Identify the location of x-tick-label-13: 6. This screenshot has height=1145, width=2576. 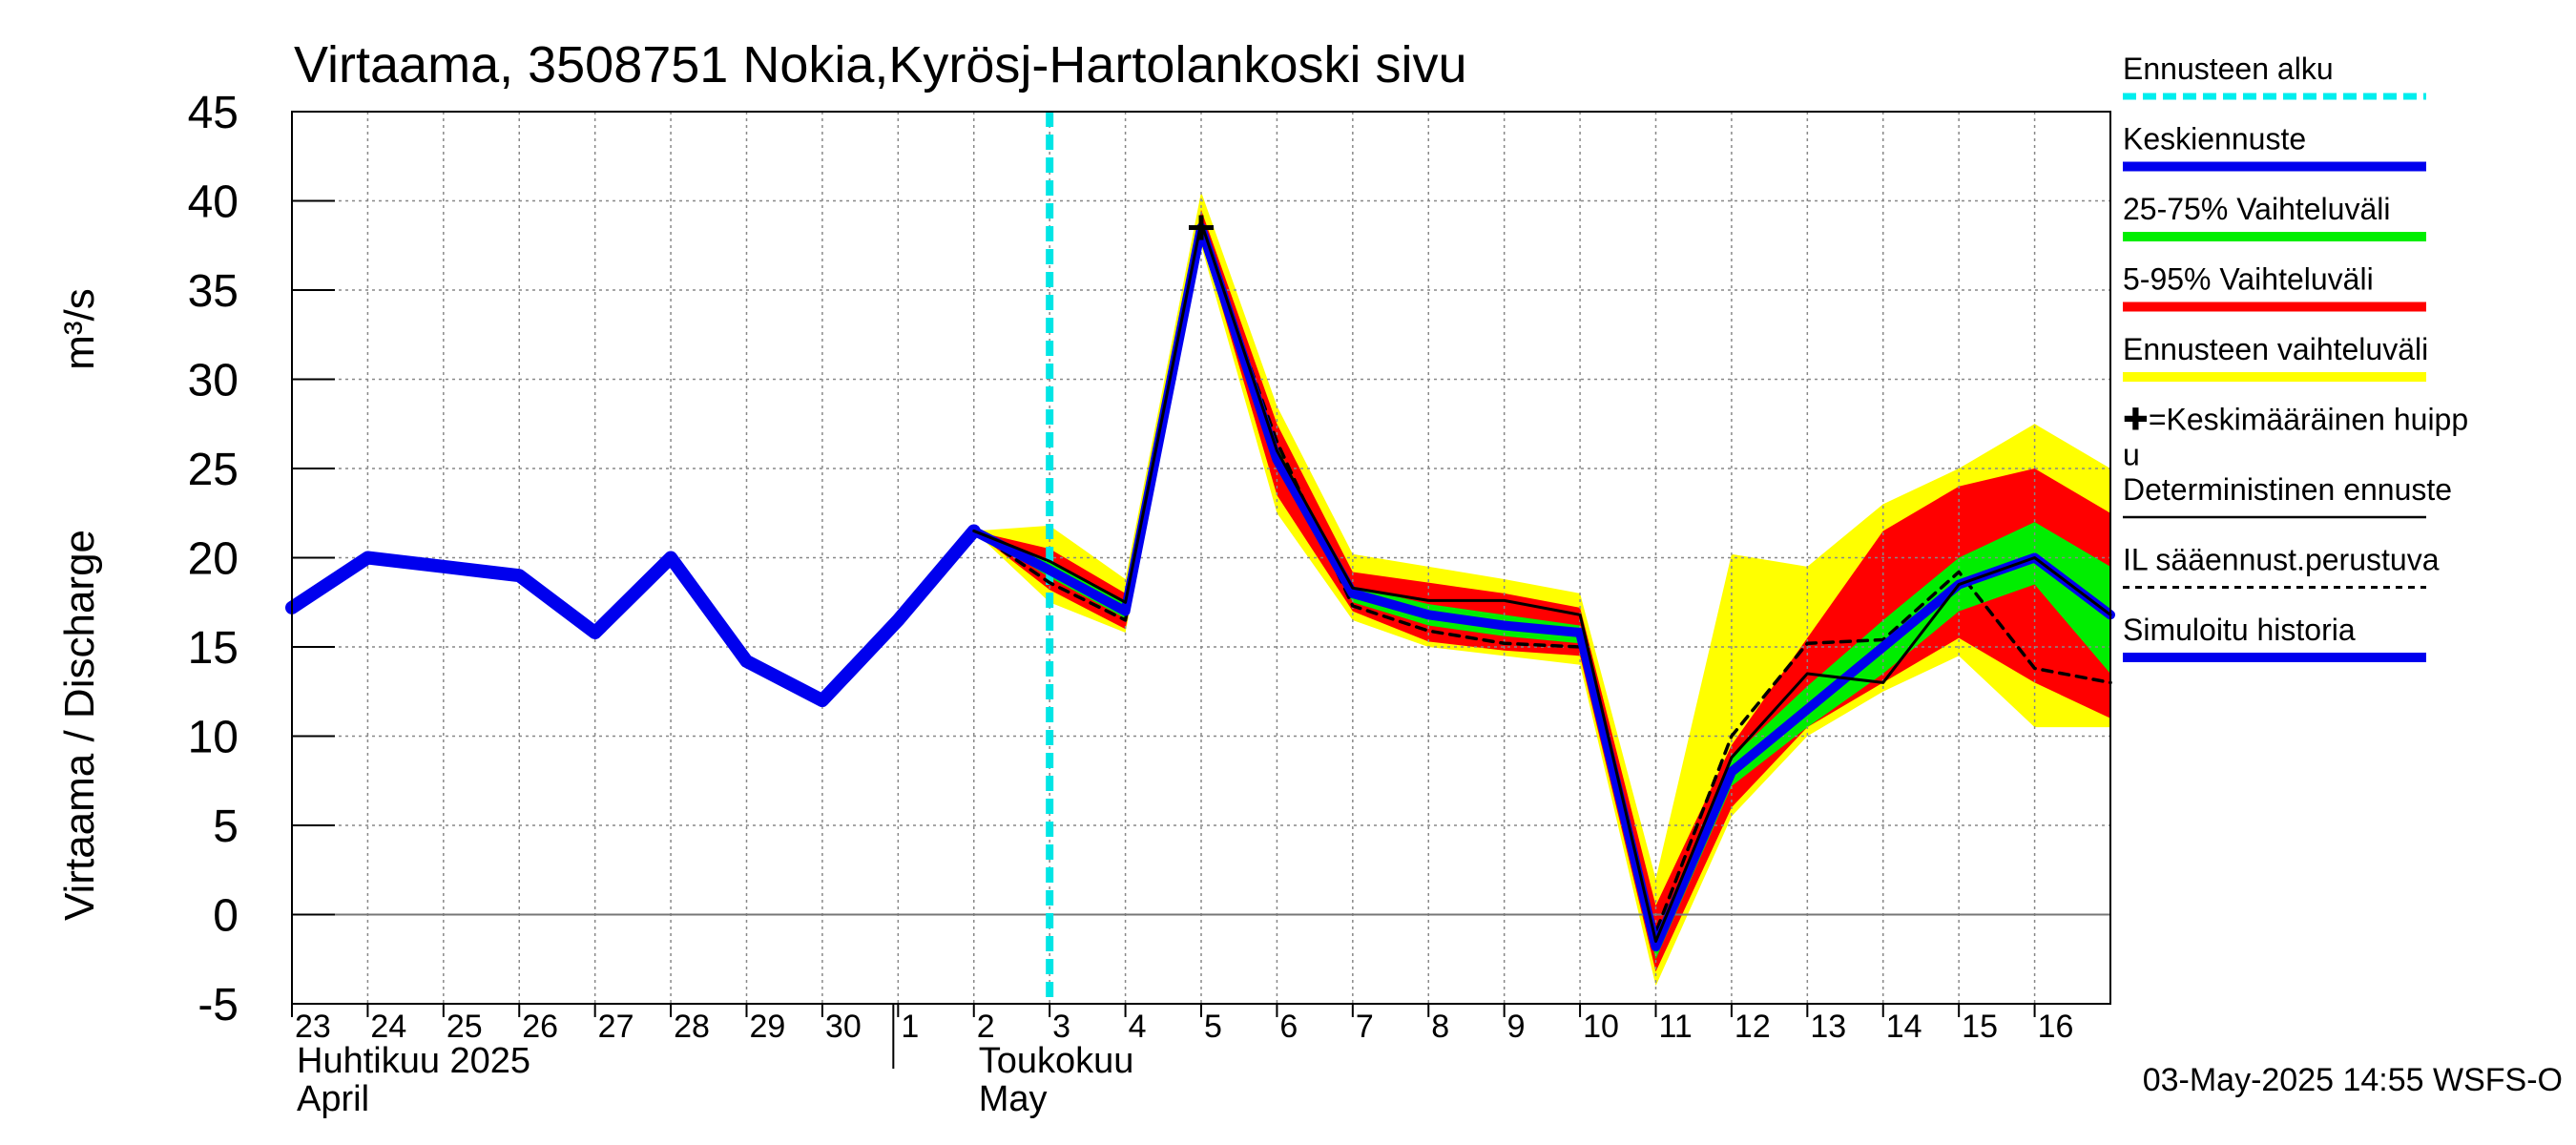
(1288, 1027).